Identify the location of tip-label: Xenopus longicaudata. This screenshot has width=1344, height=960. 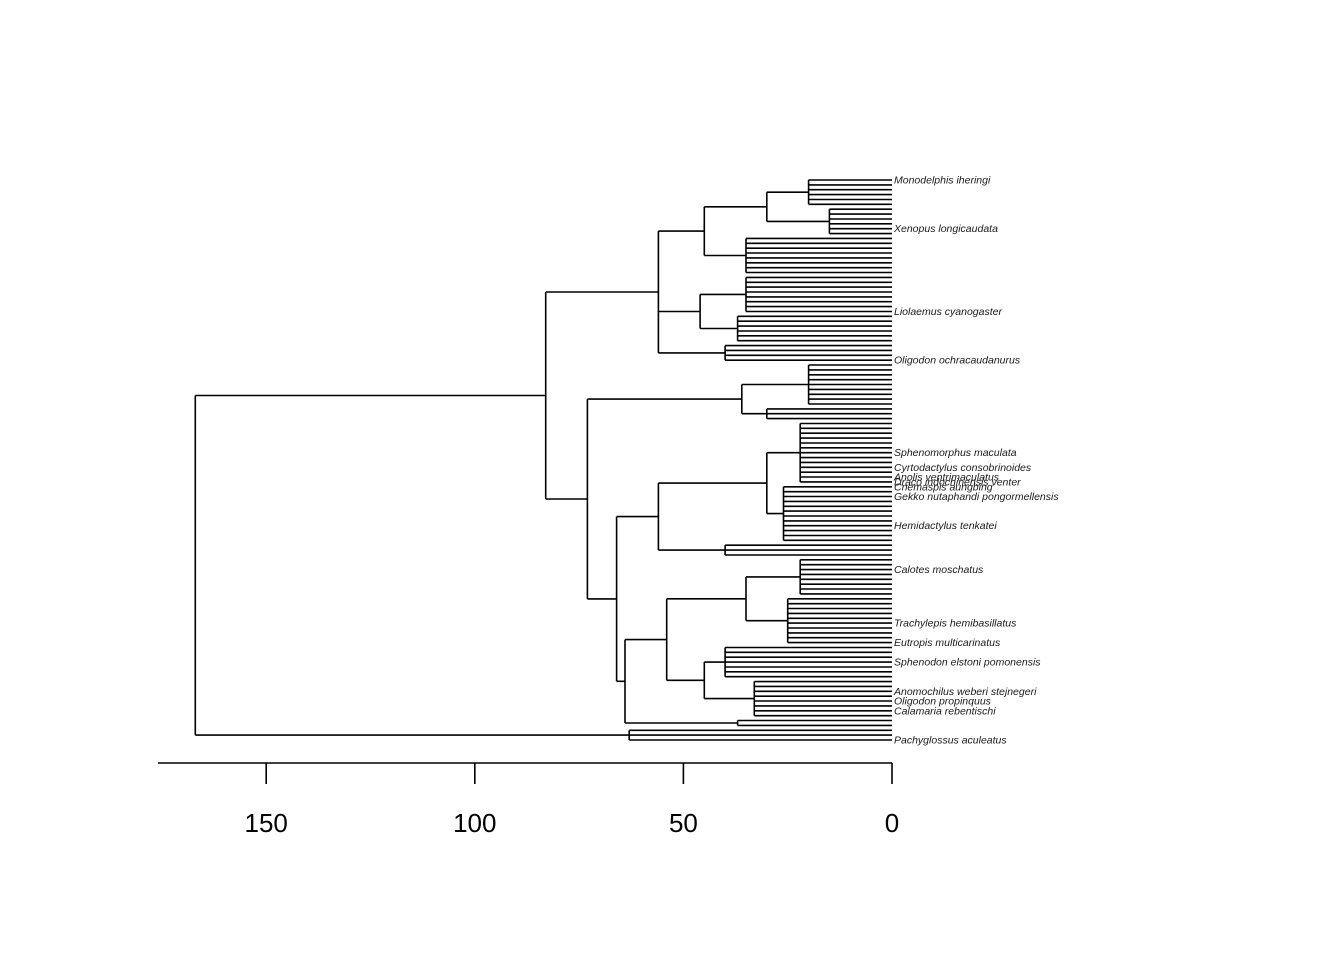
(945, 229).